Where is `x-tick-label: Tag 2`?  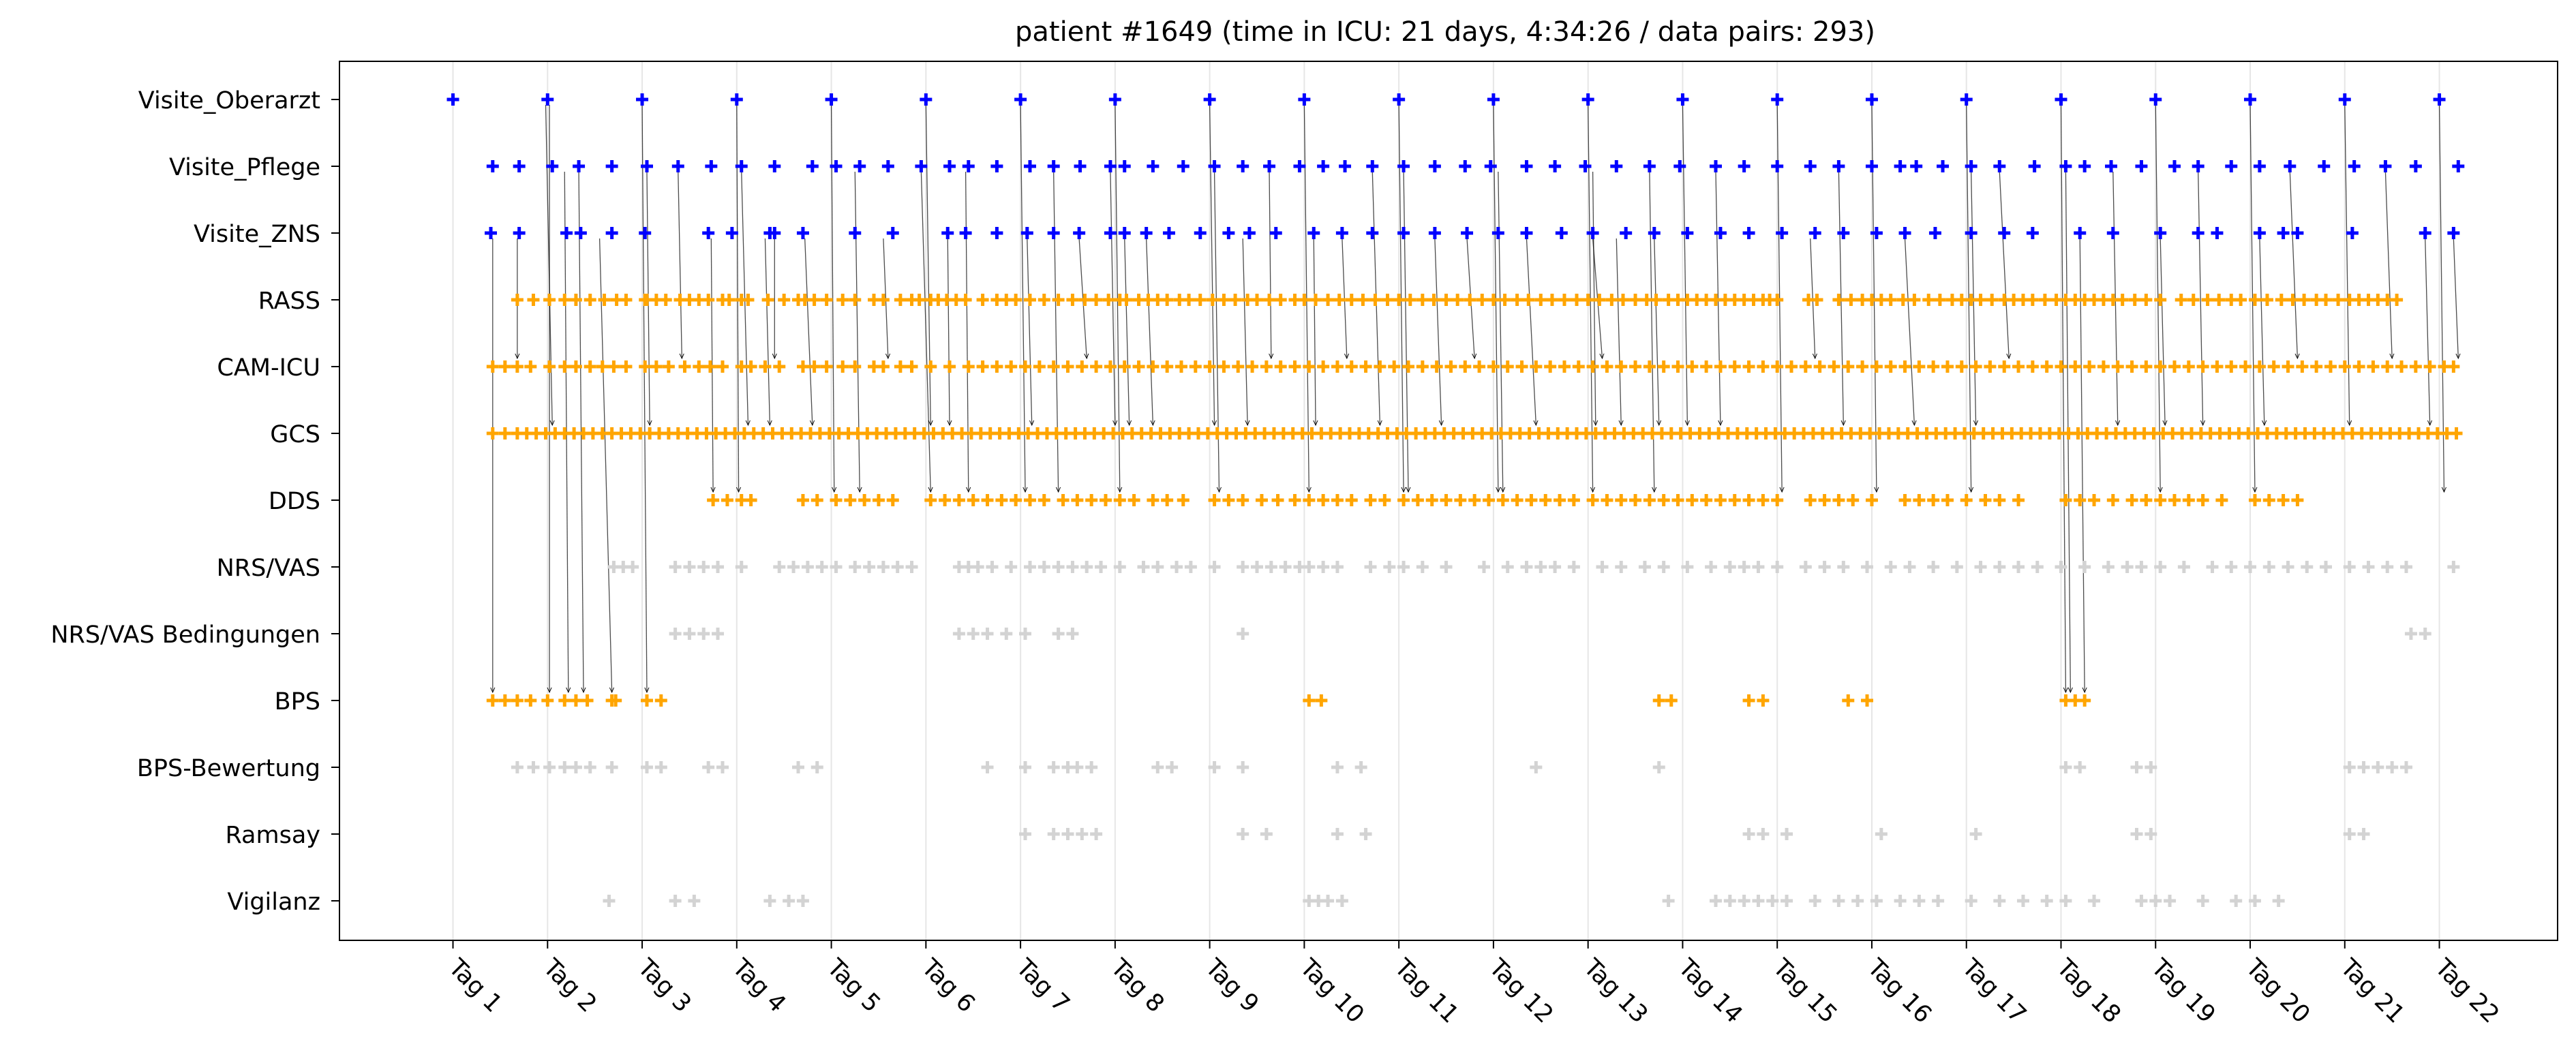
x-tick-label: Tag 2 is located at coordinates (569, 985).